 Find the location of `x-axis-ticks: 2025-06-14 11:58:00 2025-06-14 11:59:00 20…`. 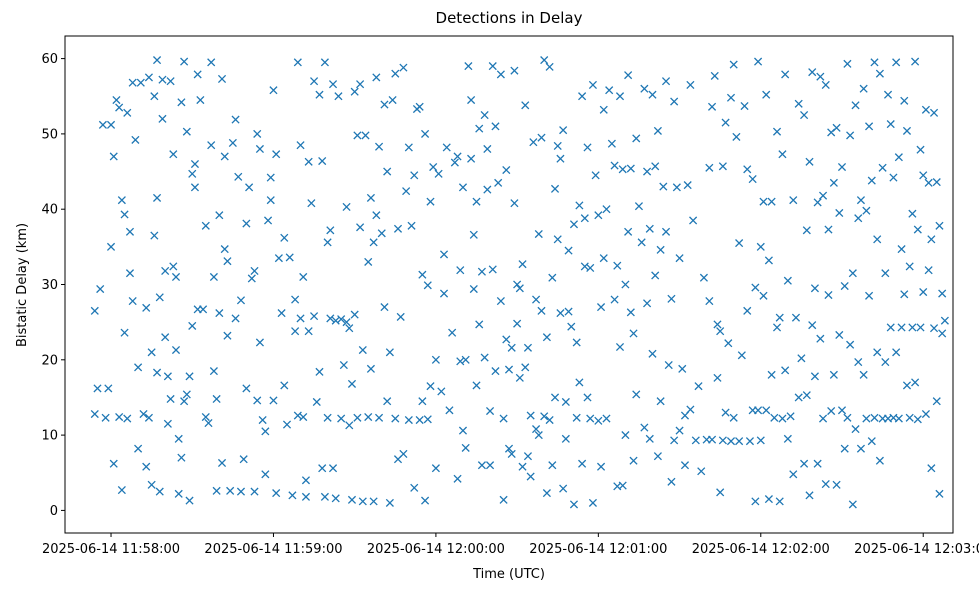

x-axis-ticks: 2025-06-14 11:58:00 2025-06-14 11:59:00 20… is located at coordinates (510, 545).